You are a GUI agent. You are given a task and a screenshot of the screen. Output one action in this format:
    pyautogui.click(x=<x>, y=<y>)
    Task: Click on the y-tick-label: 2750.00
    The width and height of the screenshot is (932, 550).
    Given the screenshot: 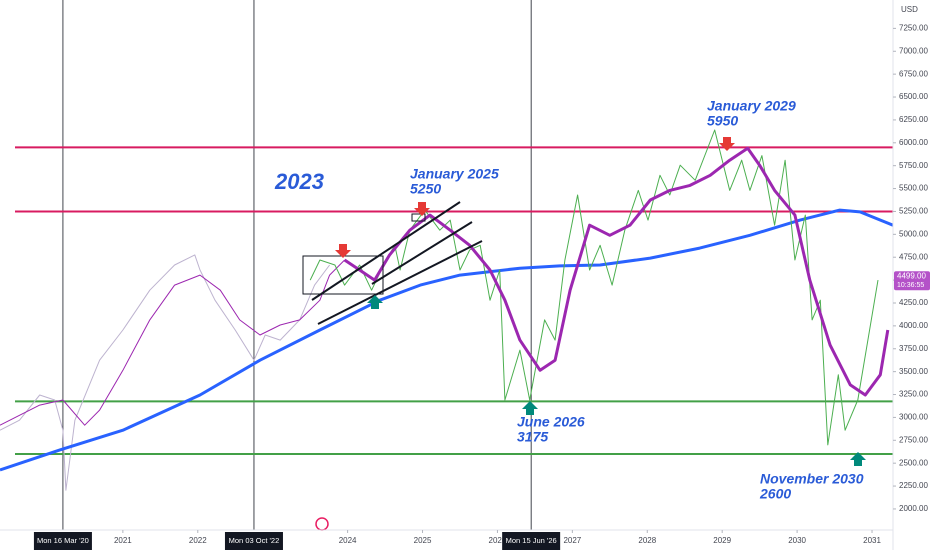 What is the action you would take?
    pyautogui.click(x=913, y=439)
    